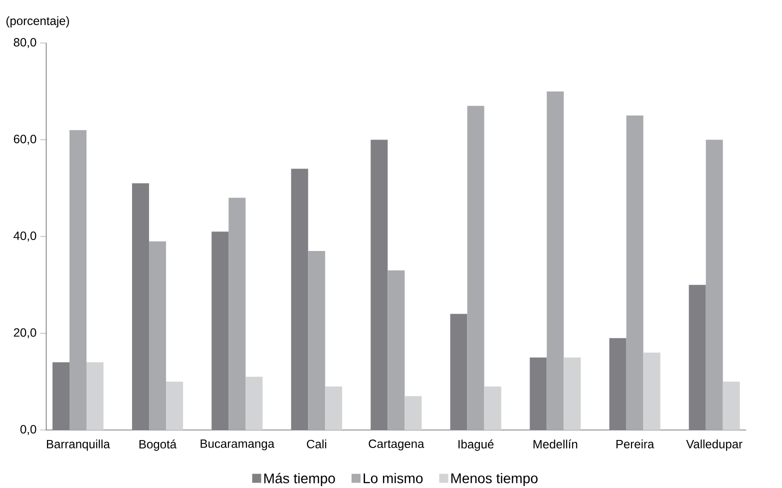  Describe the element at coordinates (494, 479) in the screenshot. I see `legend-label: Menos tiempo` at that location.